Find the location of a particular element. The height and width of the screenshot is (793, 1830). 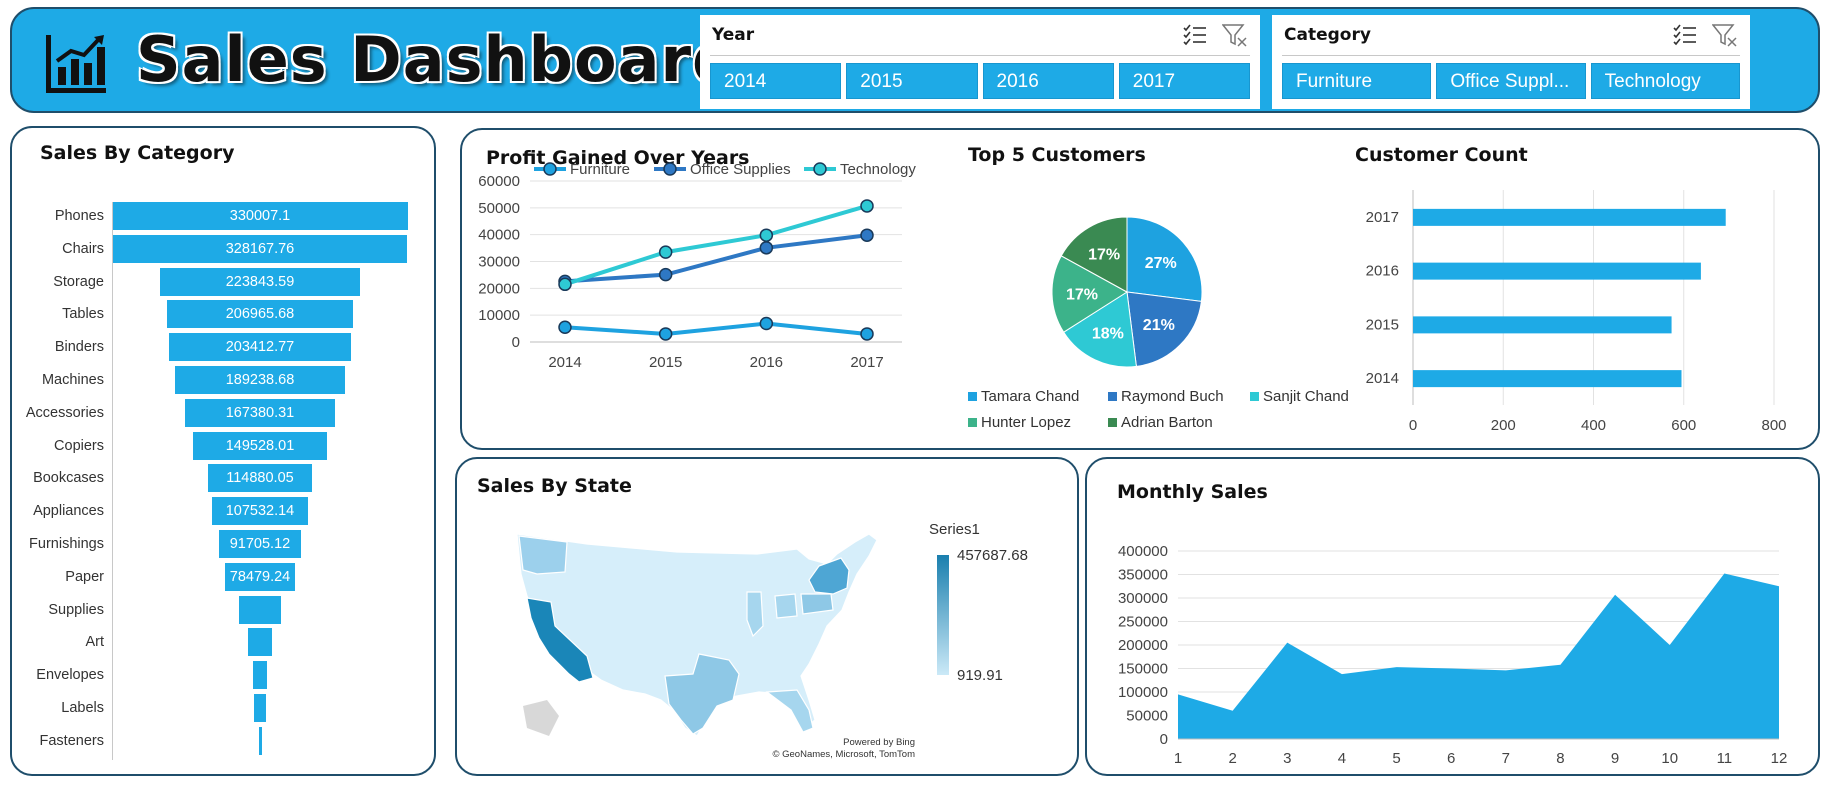

pie-slice-label: 17% is located at coordinates (1104, 254).